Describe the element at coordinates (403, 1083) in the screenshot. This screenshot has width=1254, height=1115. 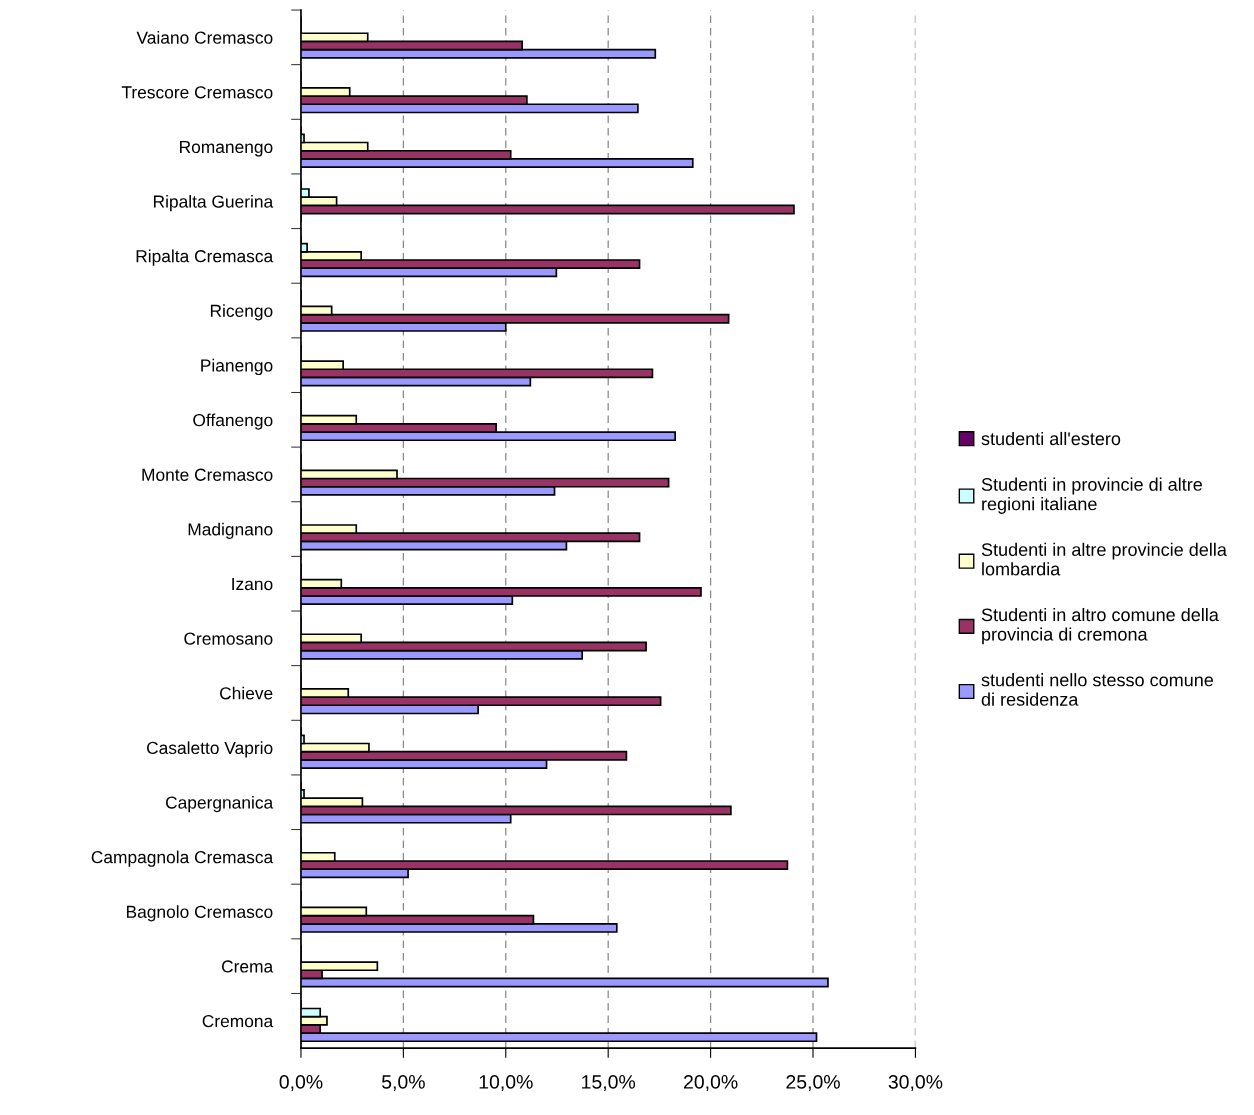
I see `x-tick-label: 5,0%` at that location.